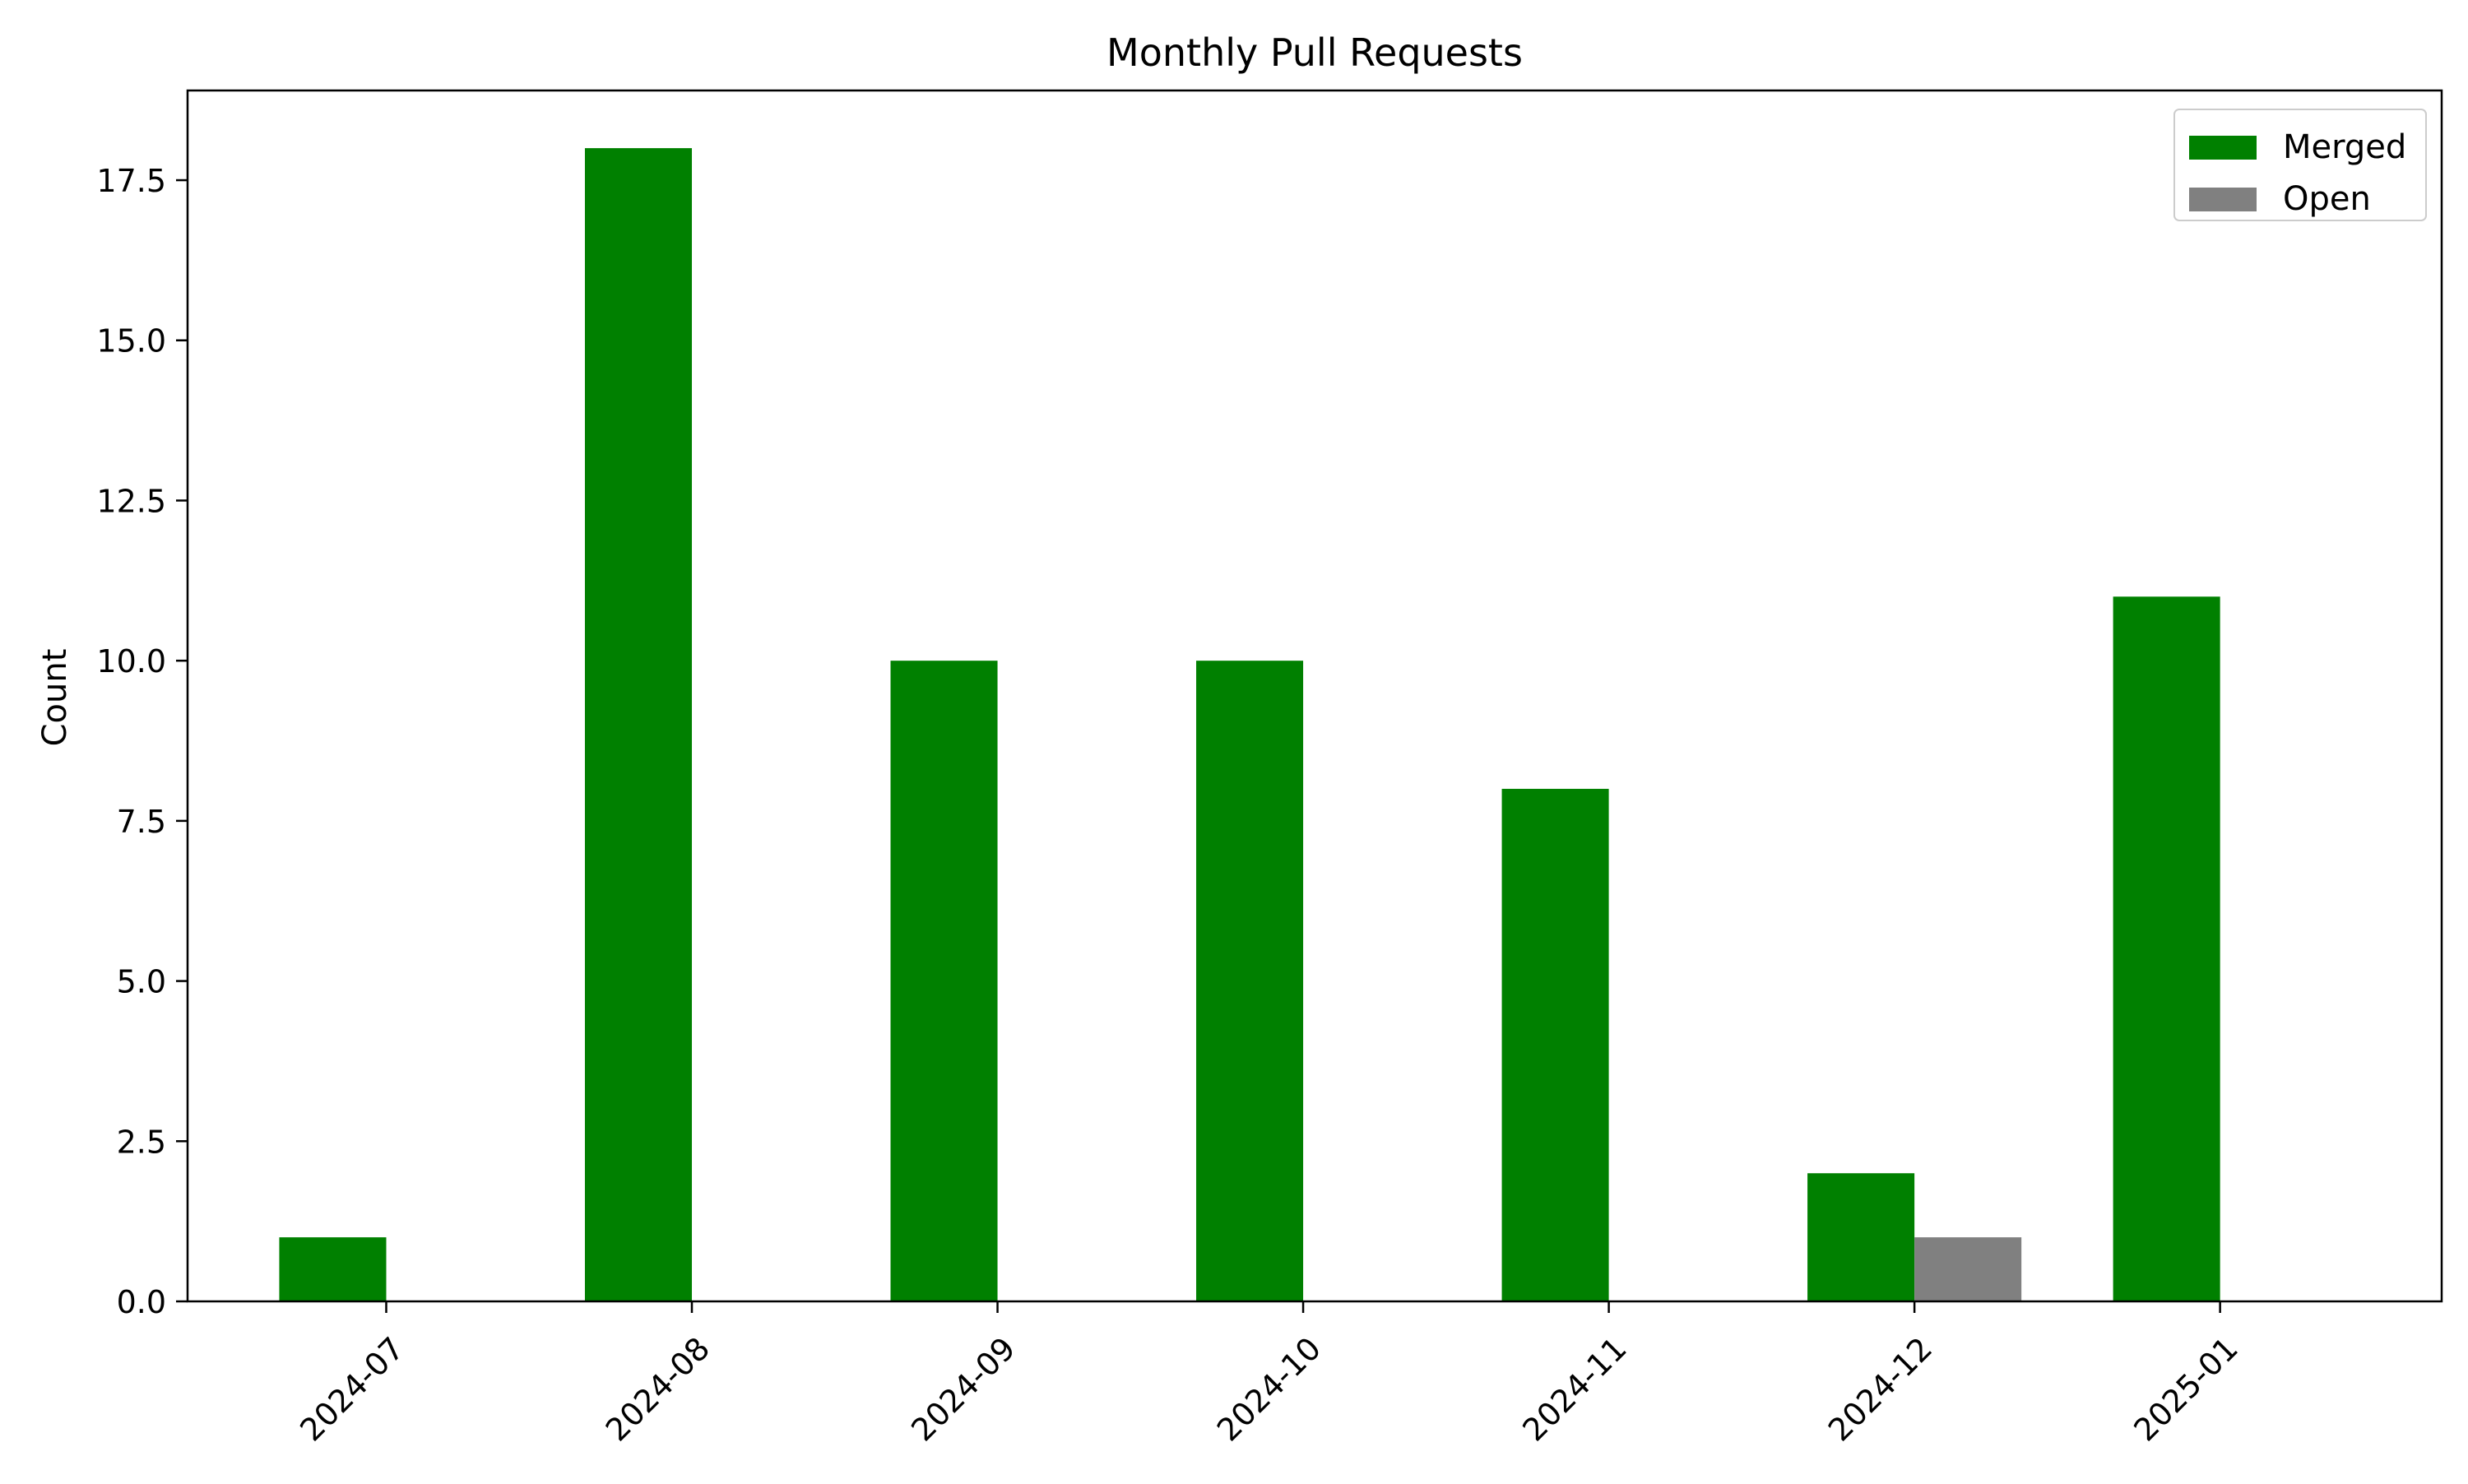 This screenshot has width=2468, height=1484. Describe the element at coordinates (141, 1142) in the screenshot. I see `y-tick-label: 2.5` at that location.